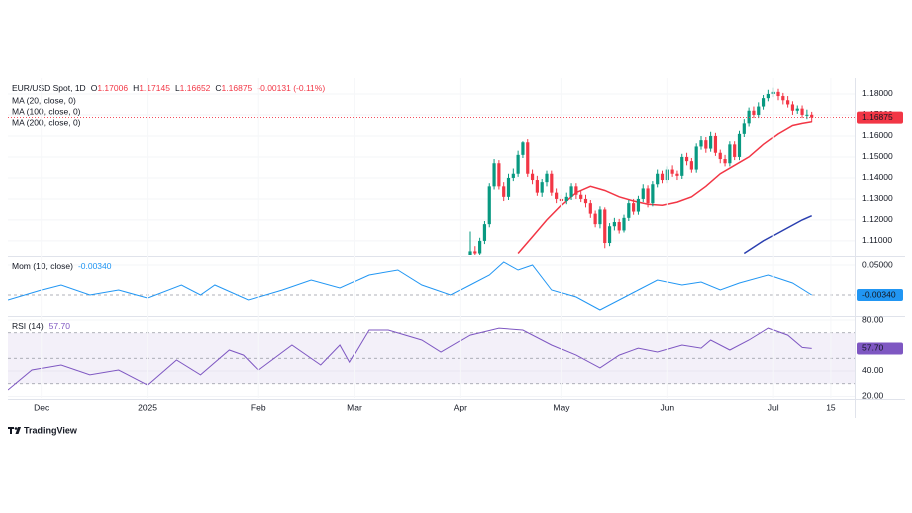 The height and width of the screenshot is (513, 912). What do you see at coordinates (667, 407) in the screenshot?
I see `x-tick-label: Jun` at bounding box center [667, 407].